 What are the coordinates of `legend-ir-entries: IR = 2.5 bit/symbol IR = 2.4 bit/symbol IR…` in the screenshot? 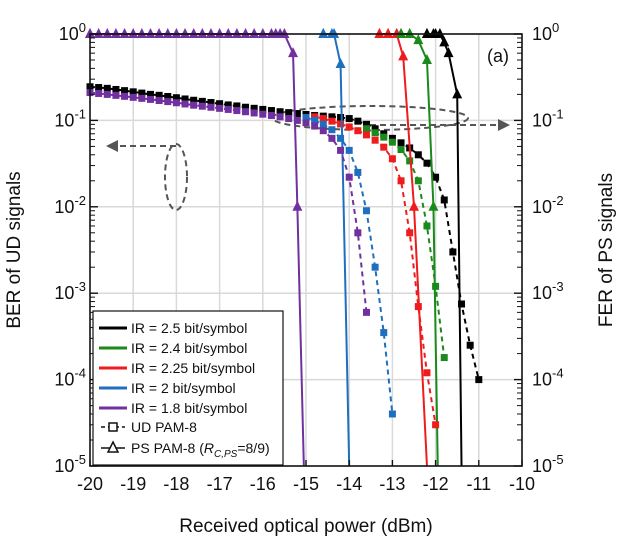 It's located at (177, 368).